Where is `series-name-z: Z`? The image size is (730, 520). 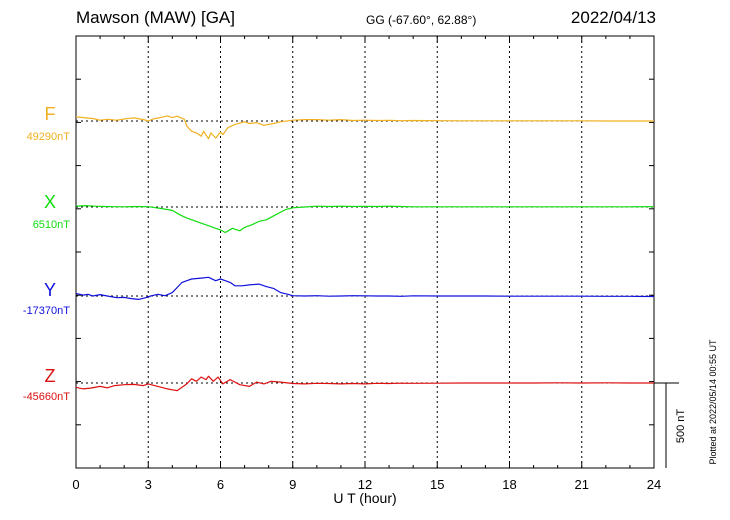
series-name-z: Z is located at coordinates (50, 376).